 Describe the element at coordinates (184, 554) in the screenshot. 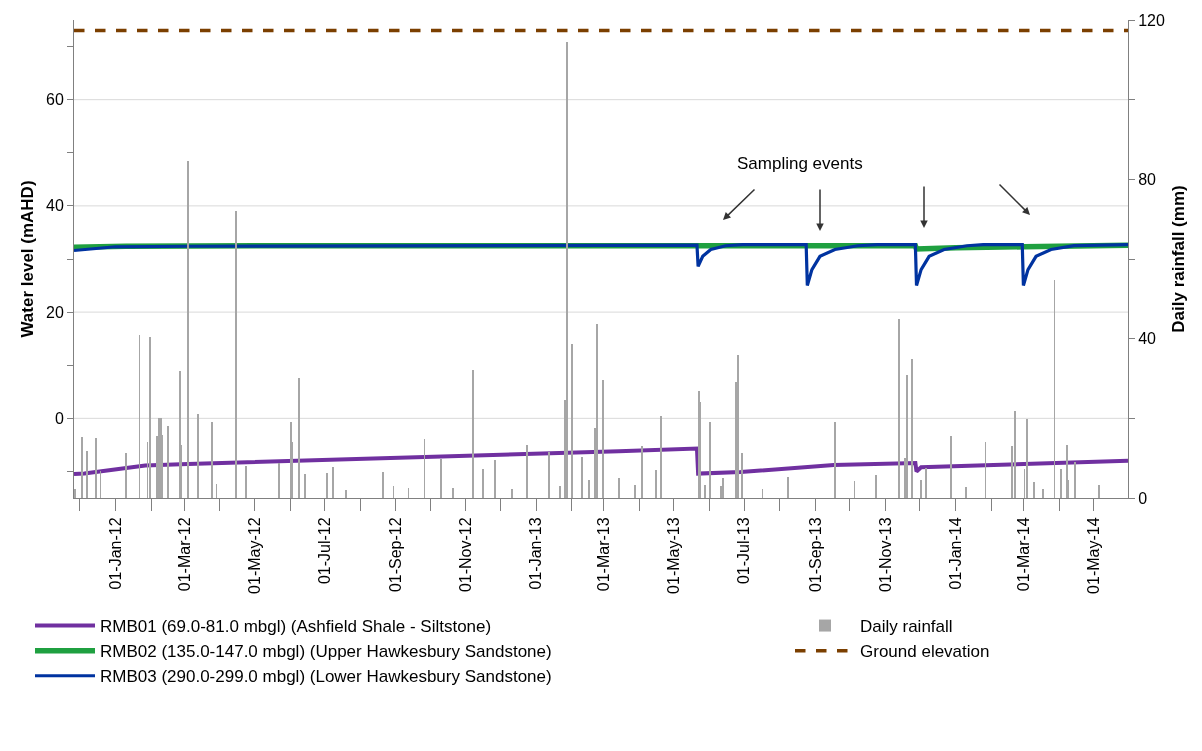

I see `x-tick-label: 01-Mar-12` at that location.